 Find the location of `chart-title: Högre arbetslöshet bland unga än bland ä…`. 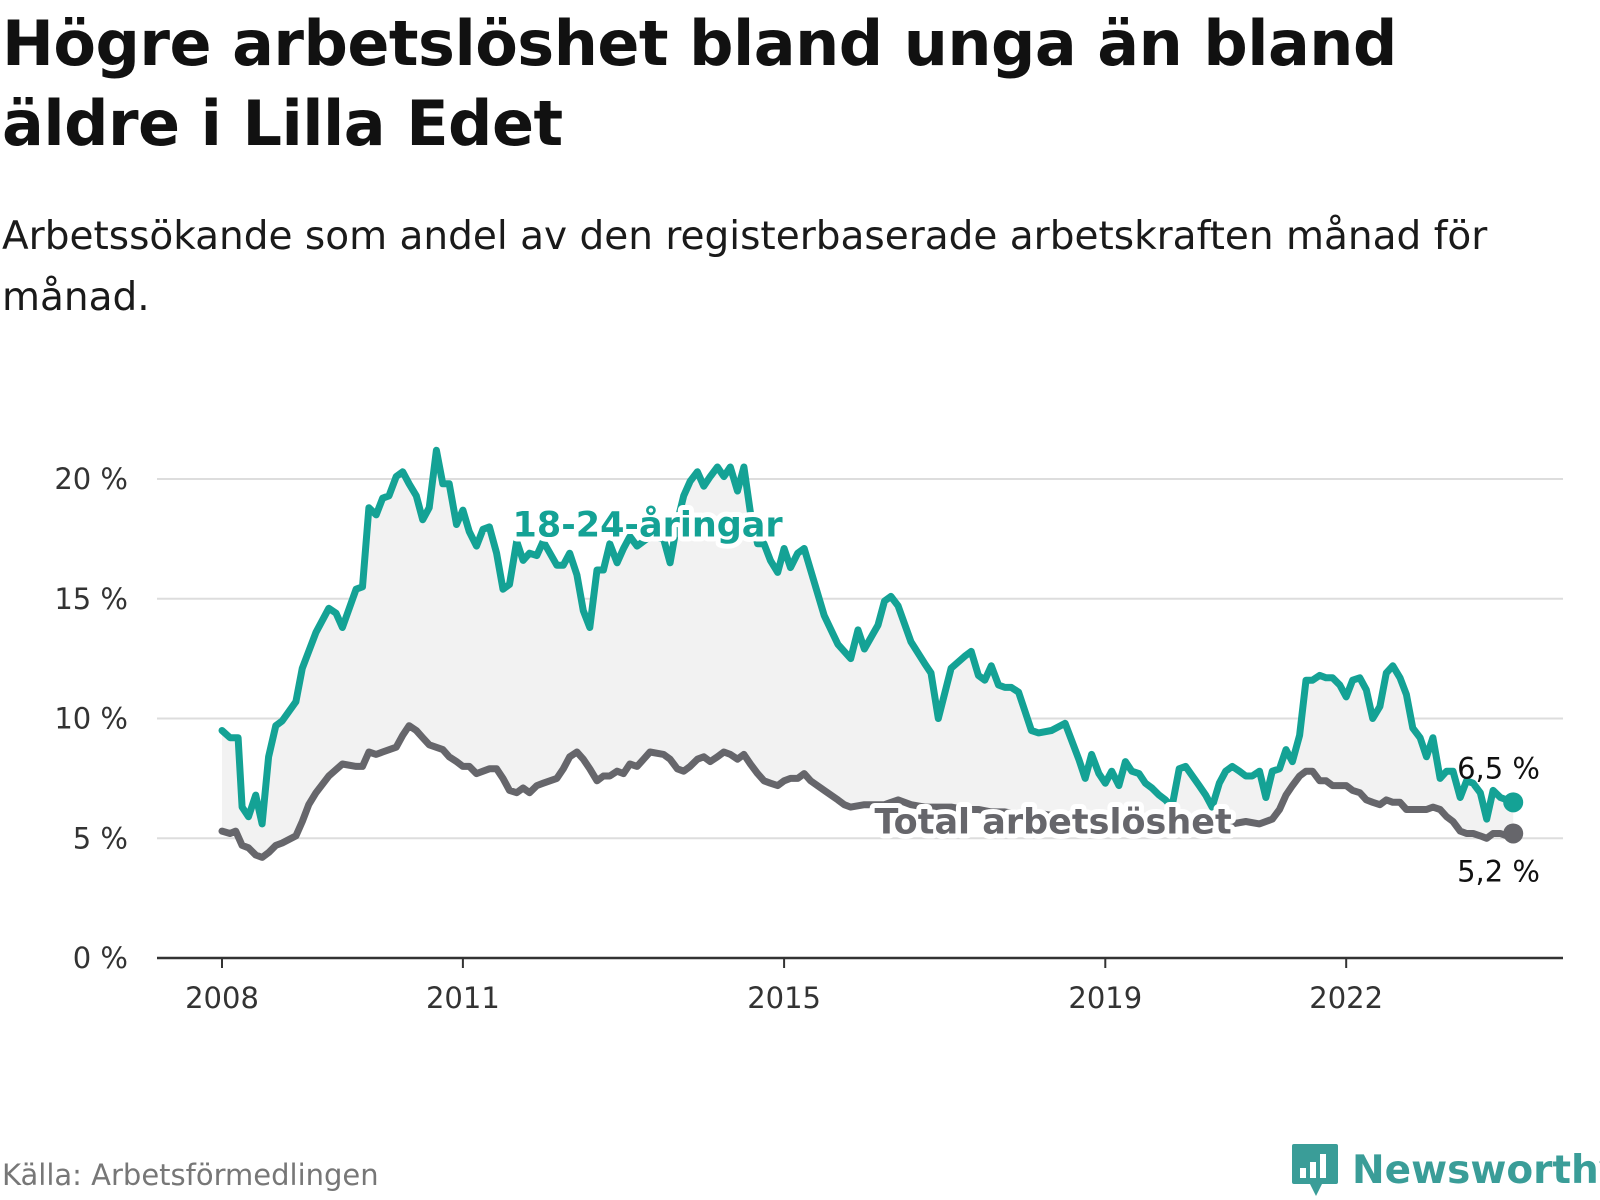

chart-title: Högre arbetslöshet bland unga än bland ä… is located at coordinates (699, 83).